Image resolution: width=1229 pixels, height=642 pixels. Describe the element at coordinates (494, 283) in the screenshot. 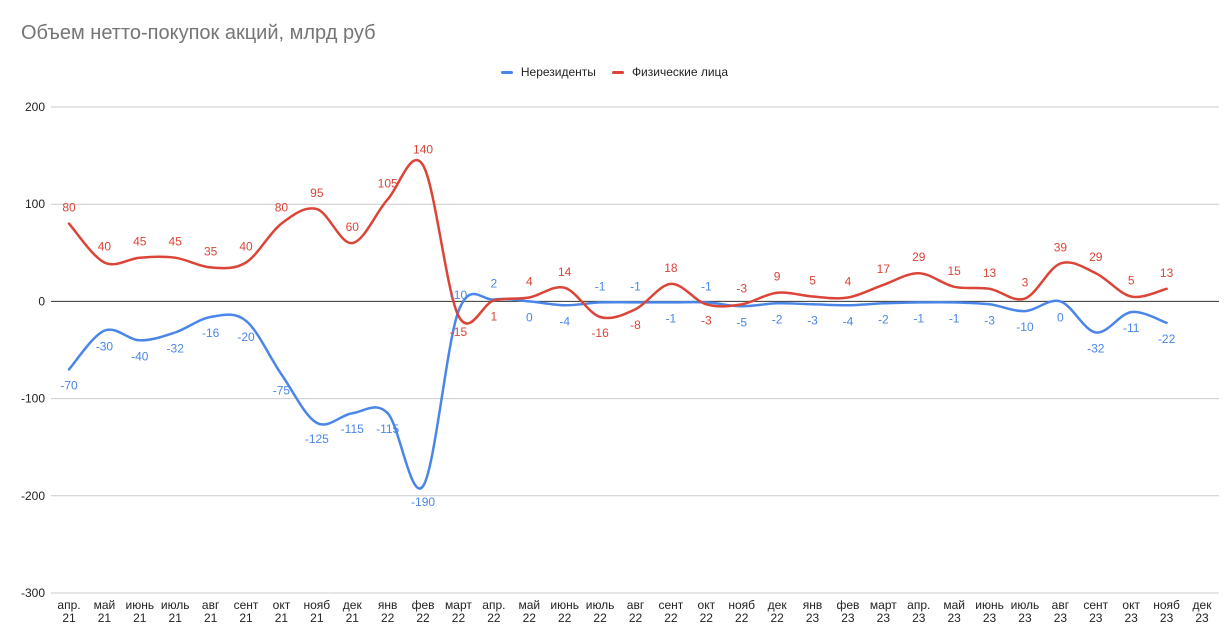

I see `data-label-nonresidents: 2` at that location.